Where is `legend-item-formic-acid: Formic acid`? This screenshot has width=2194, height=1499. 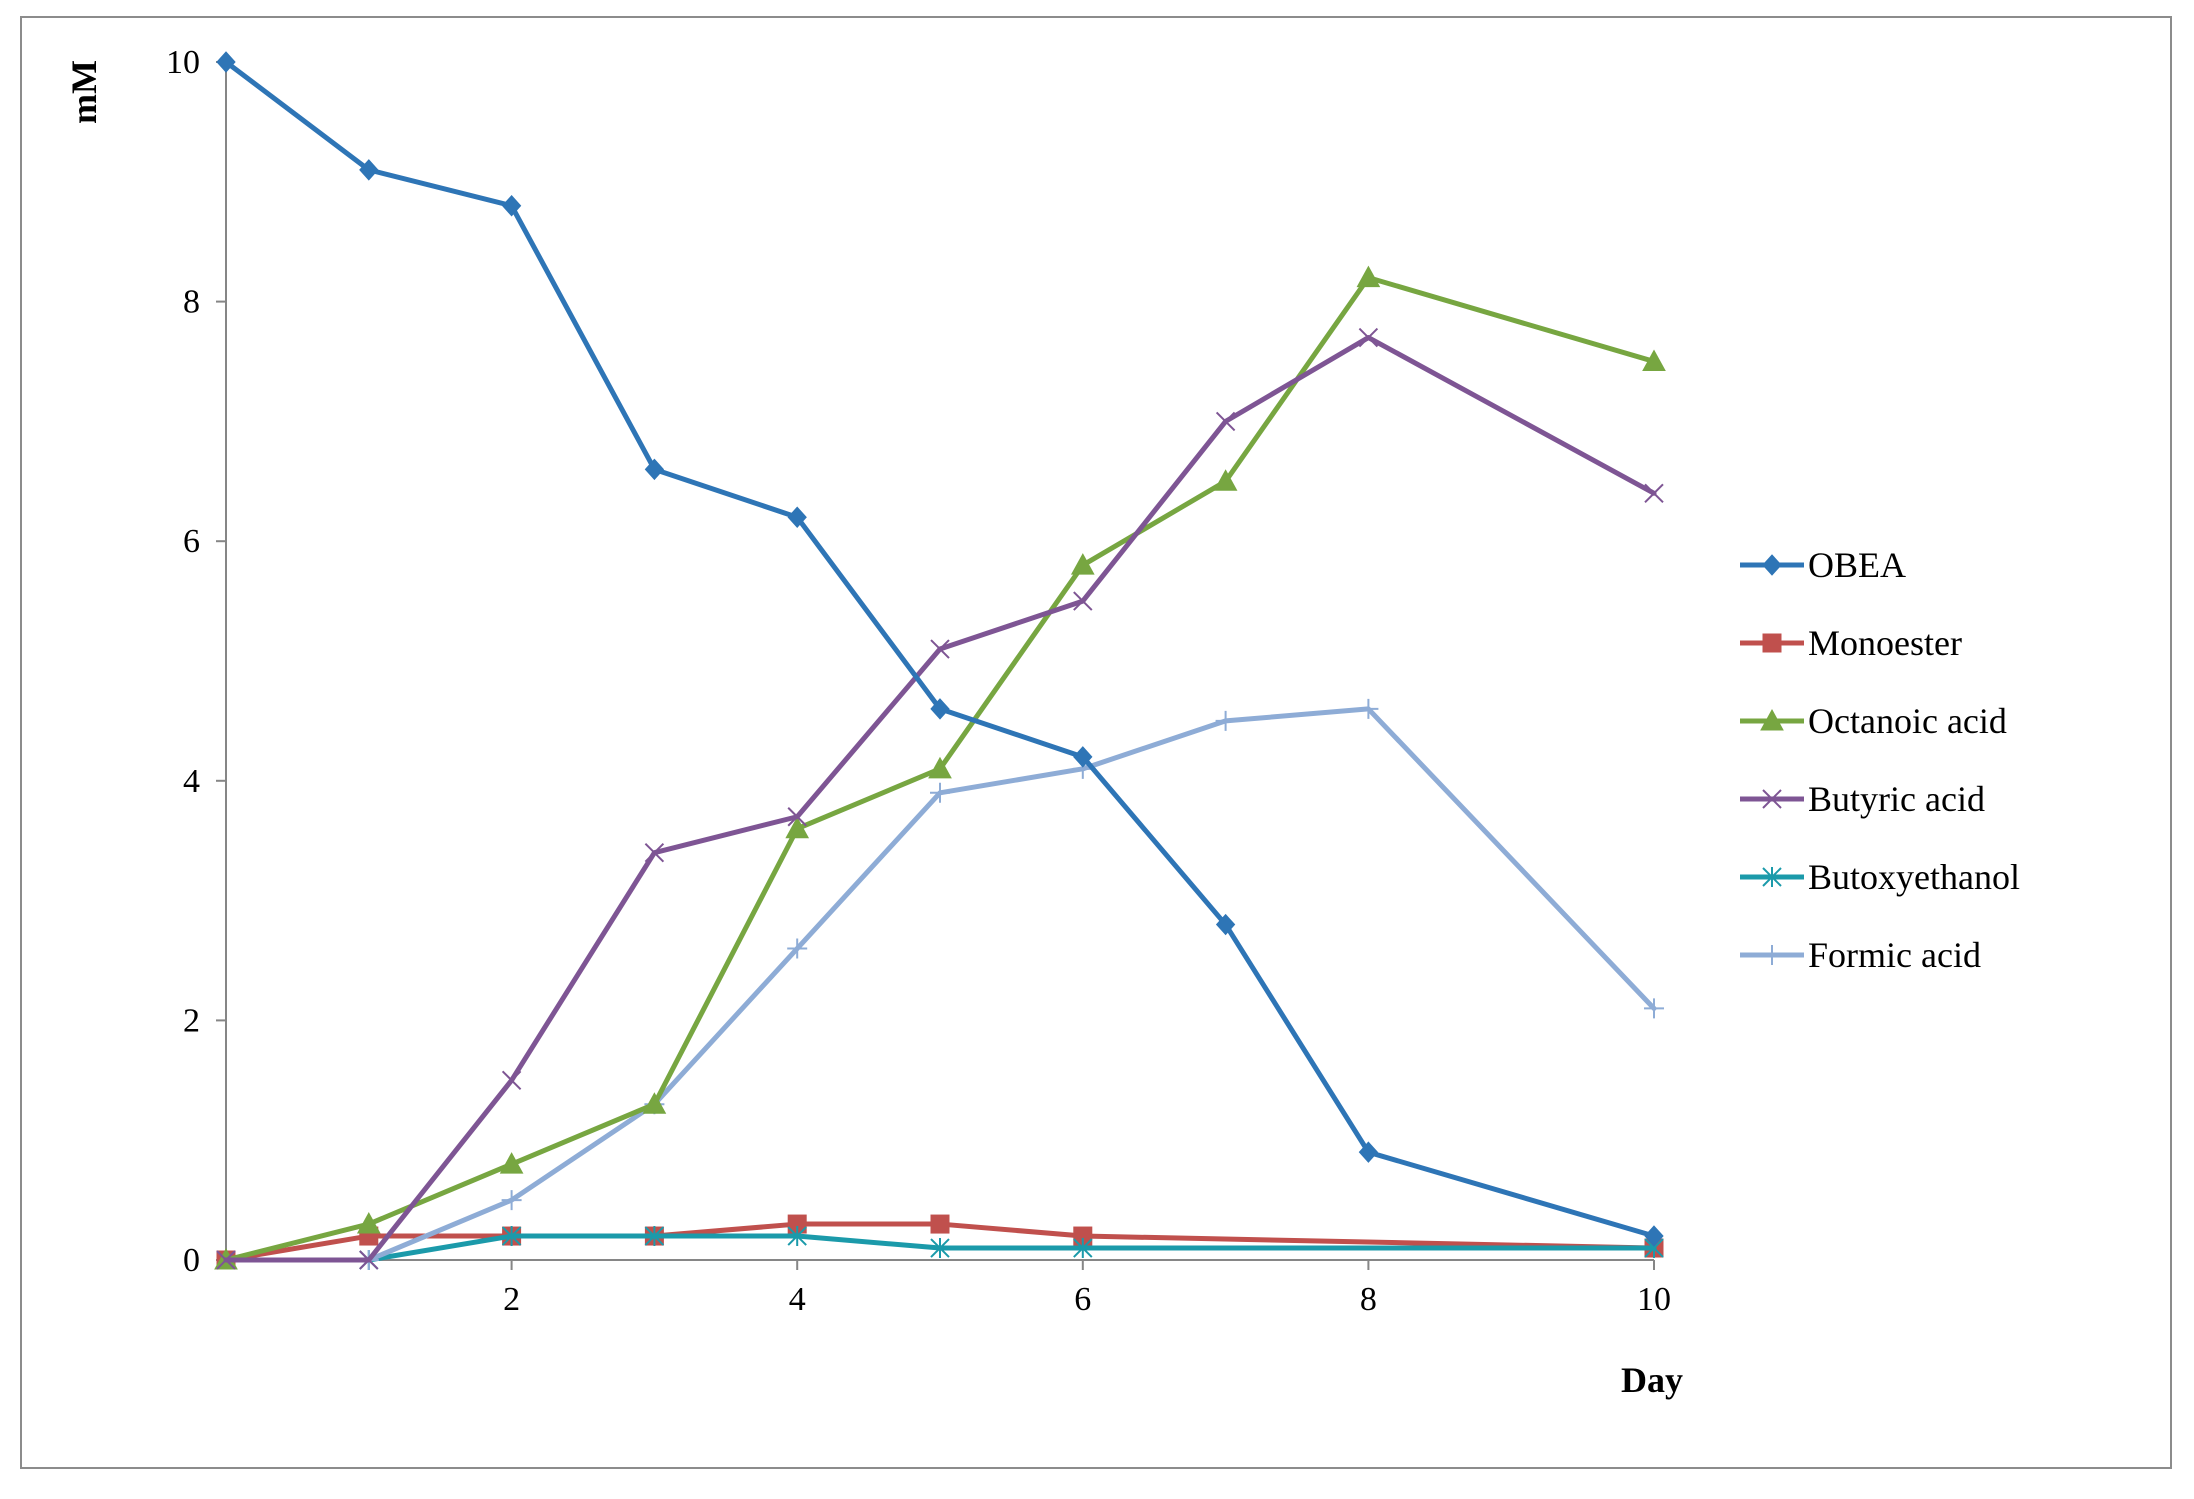
legend-item-formic-acid: Formic acid is located at coordinates (1860, 955).